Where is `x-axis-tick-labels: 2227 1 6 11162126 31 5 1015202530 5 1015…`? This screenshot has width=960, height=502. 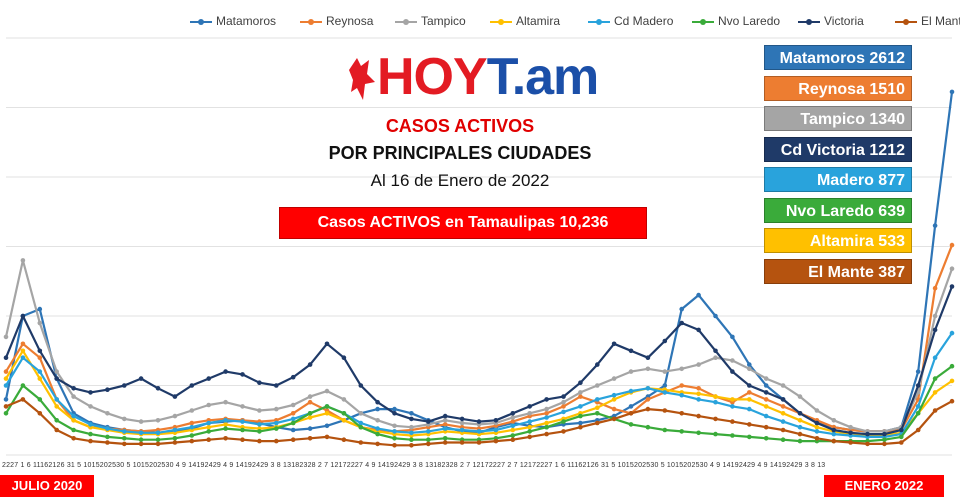 x-axis-tick-labels: 2227 1 6 11162126 31 5 1015202530 5 1015… is located at coordinates (414, 465).